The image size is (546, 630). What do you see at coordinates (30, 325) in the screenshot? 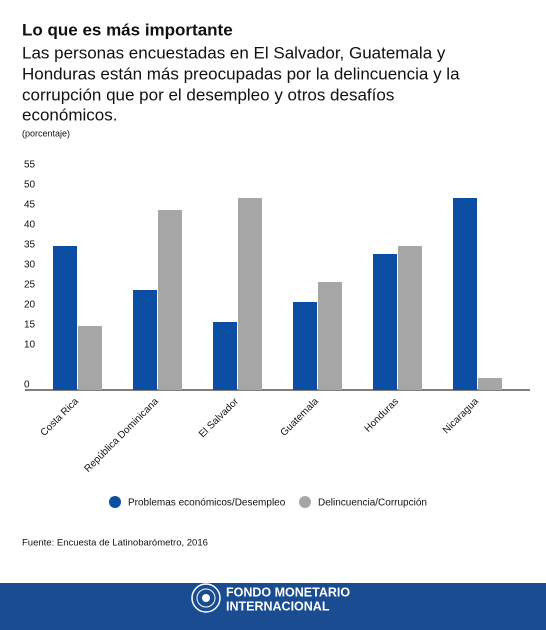
I see `y-tick-label: 15` at bounding box center [30, 325].